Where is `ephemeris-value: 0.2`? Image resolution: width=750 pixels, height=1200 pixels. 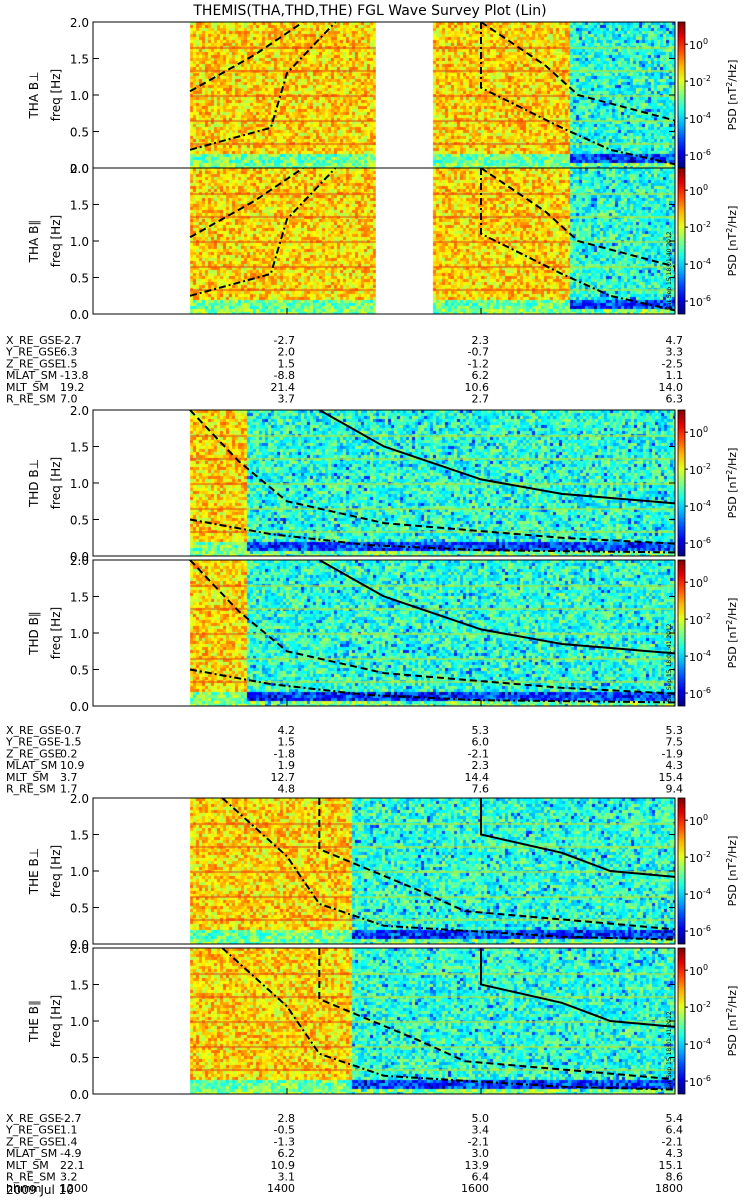
ephemeris-value: 0.2 is located at coordinates (69, 753).